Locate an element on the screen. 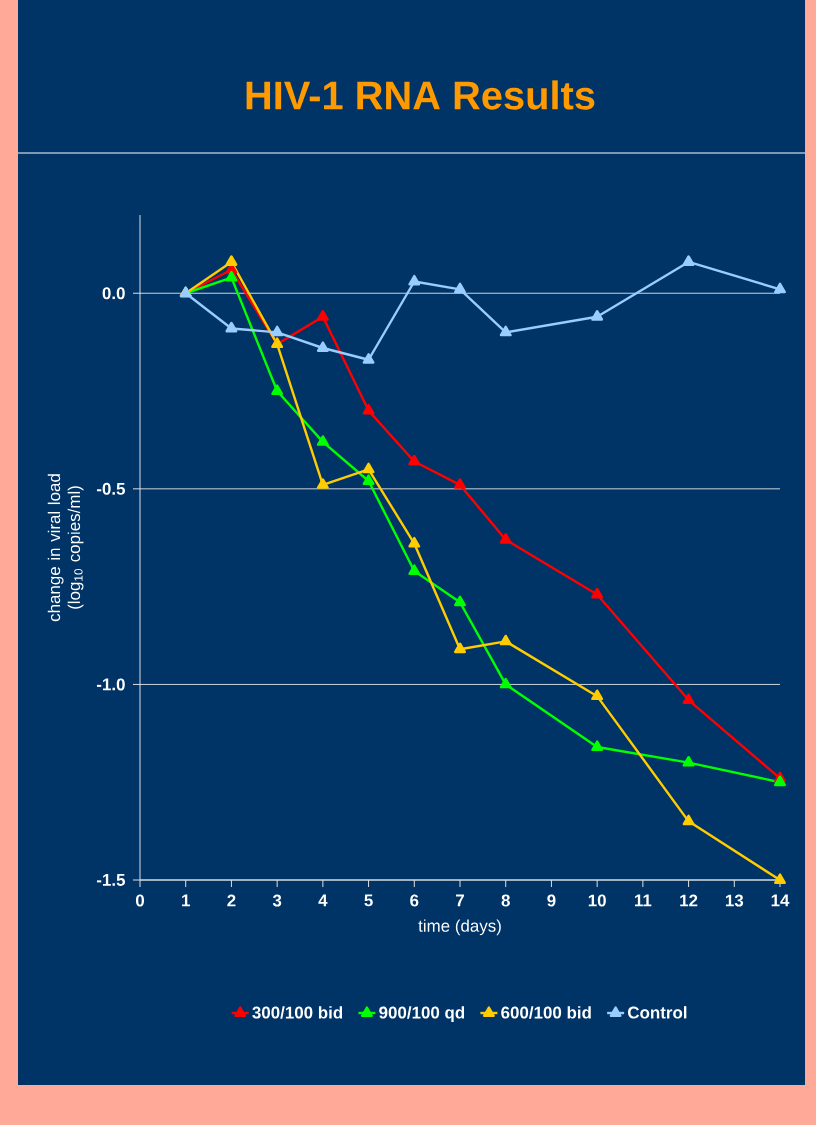 This screenshot has height=1125, width=816. y-tick-label: -1.0 is located at coordinates (110, 684).